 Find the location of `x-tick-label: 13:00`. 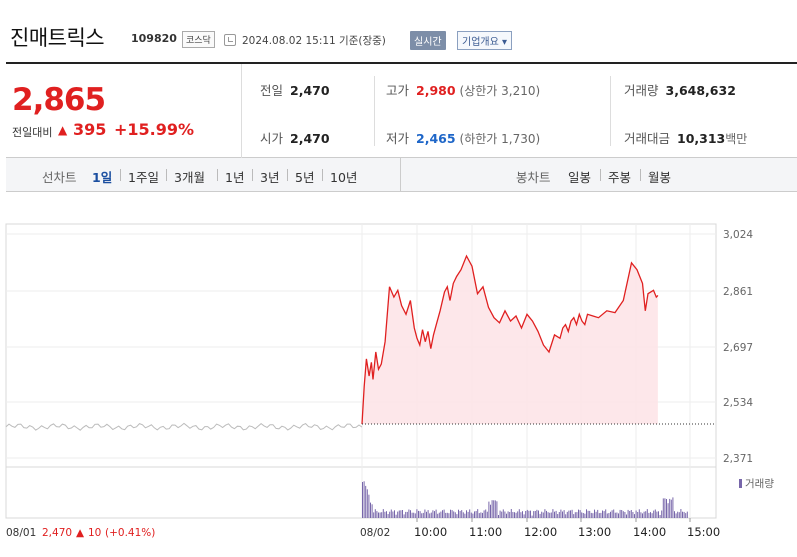

x-tick-label: 13:00 is located at coordinates (594, 532).